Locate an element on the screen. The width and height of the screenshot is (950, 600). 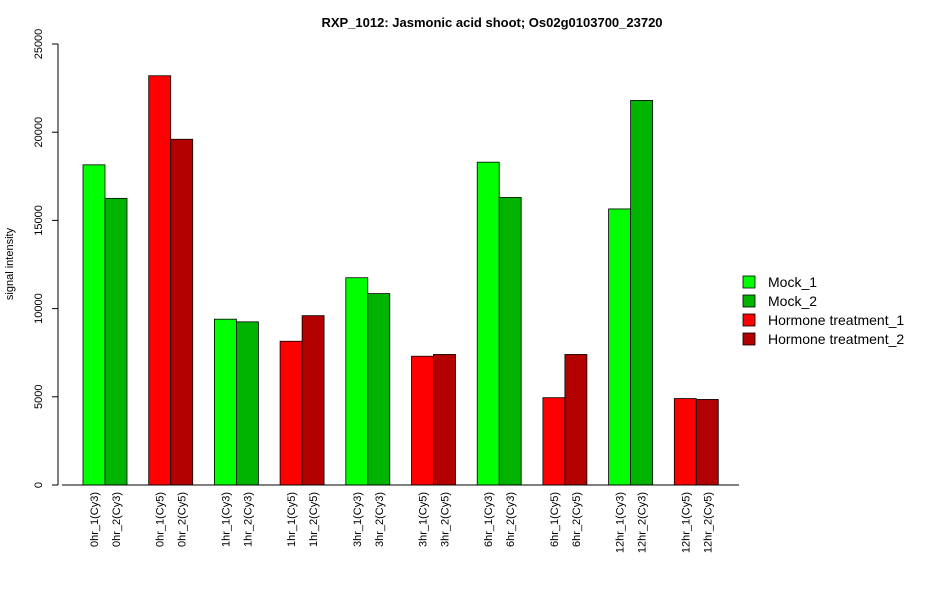
y-tick-label: 15000 is located at coordinates (39, 220).